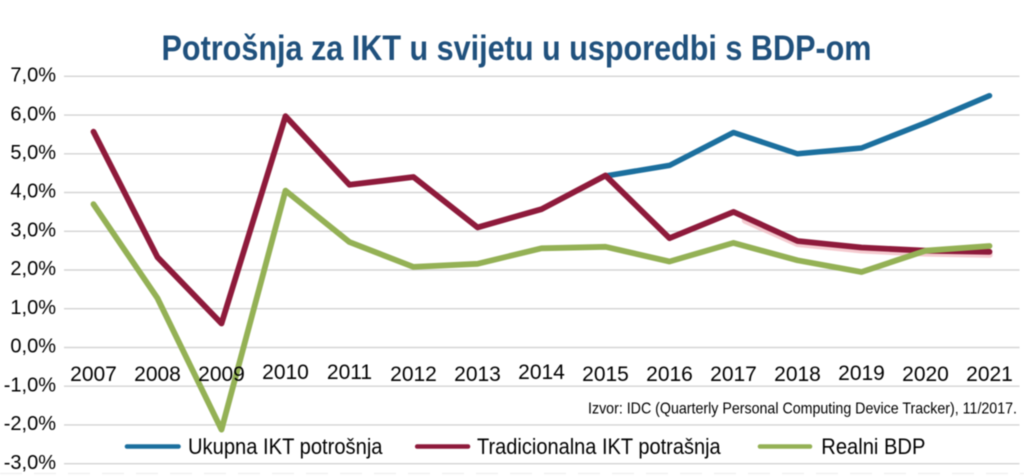 This screenshot has height=476, width=1024. Describe the element at coordinates (33, 153) in the screenshot. I see `svg-text: 5,0%` at that location.